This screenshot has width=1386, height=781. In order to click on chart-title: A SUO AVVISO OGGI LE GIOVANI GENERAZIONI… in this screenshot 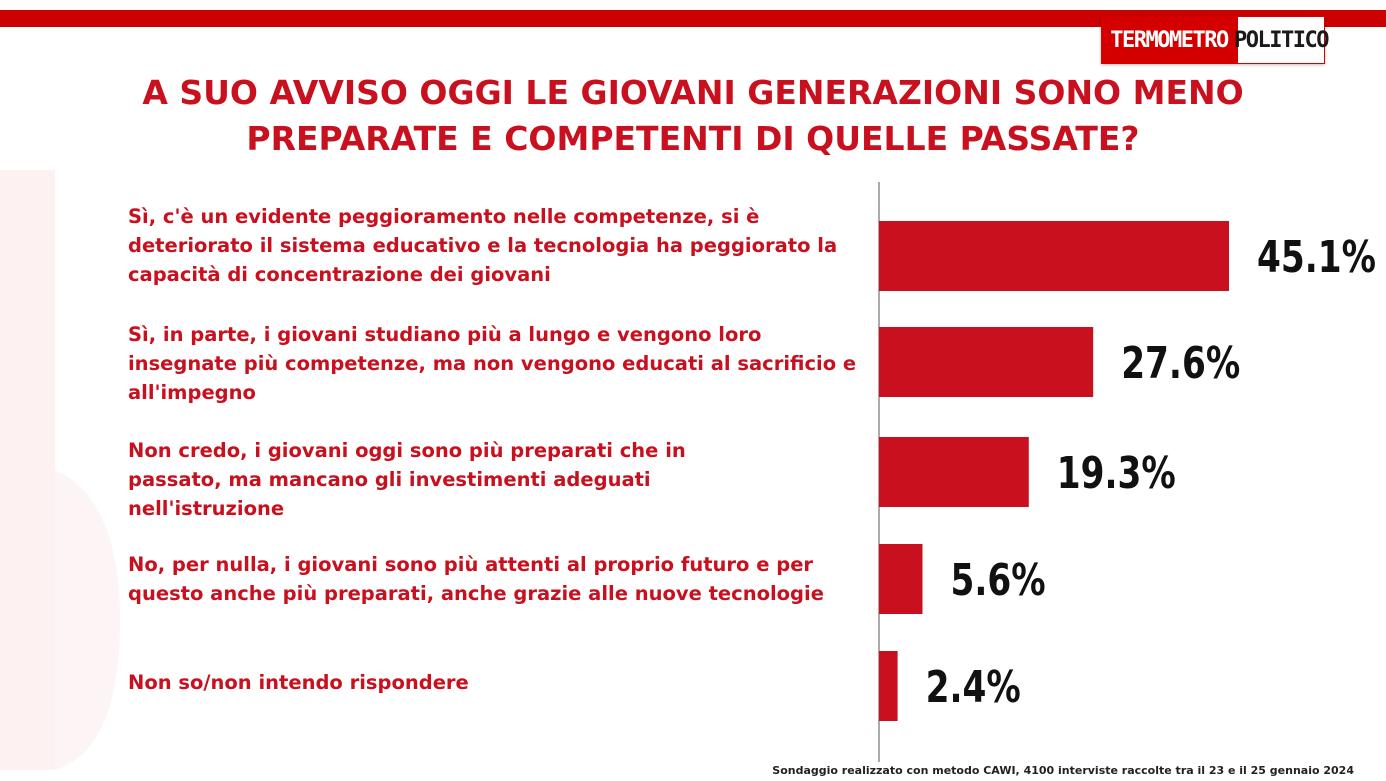, I will do `click(693, 115)`.